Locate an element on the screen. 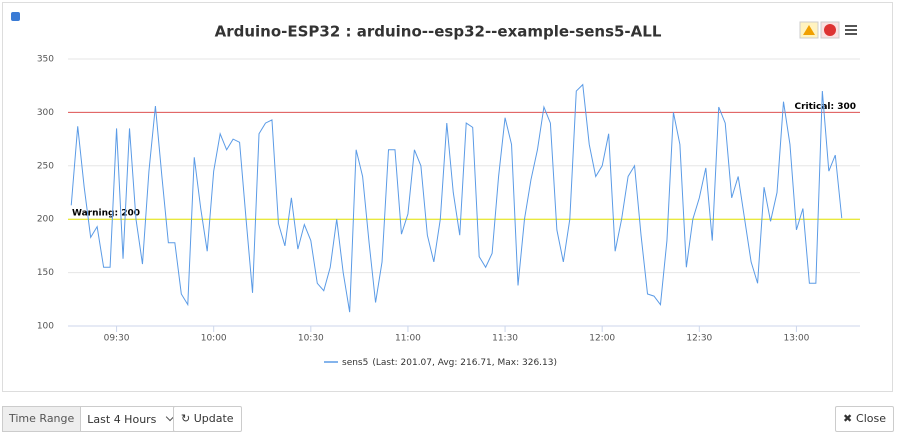 This screenshot has height=433, width=897. update-text: Update is located at coordinates (213, 418).